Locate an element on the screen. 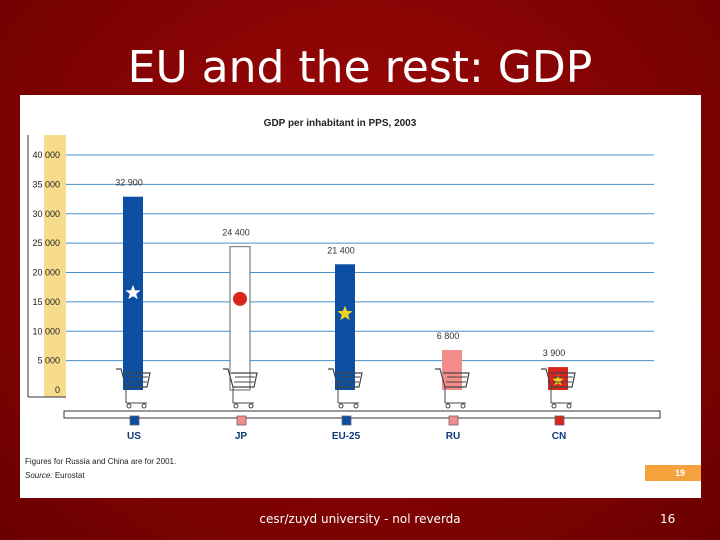  footer-text: cesr/zuyd university - nol reverda is located at coordinates (360, 519).